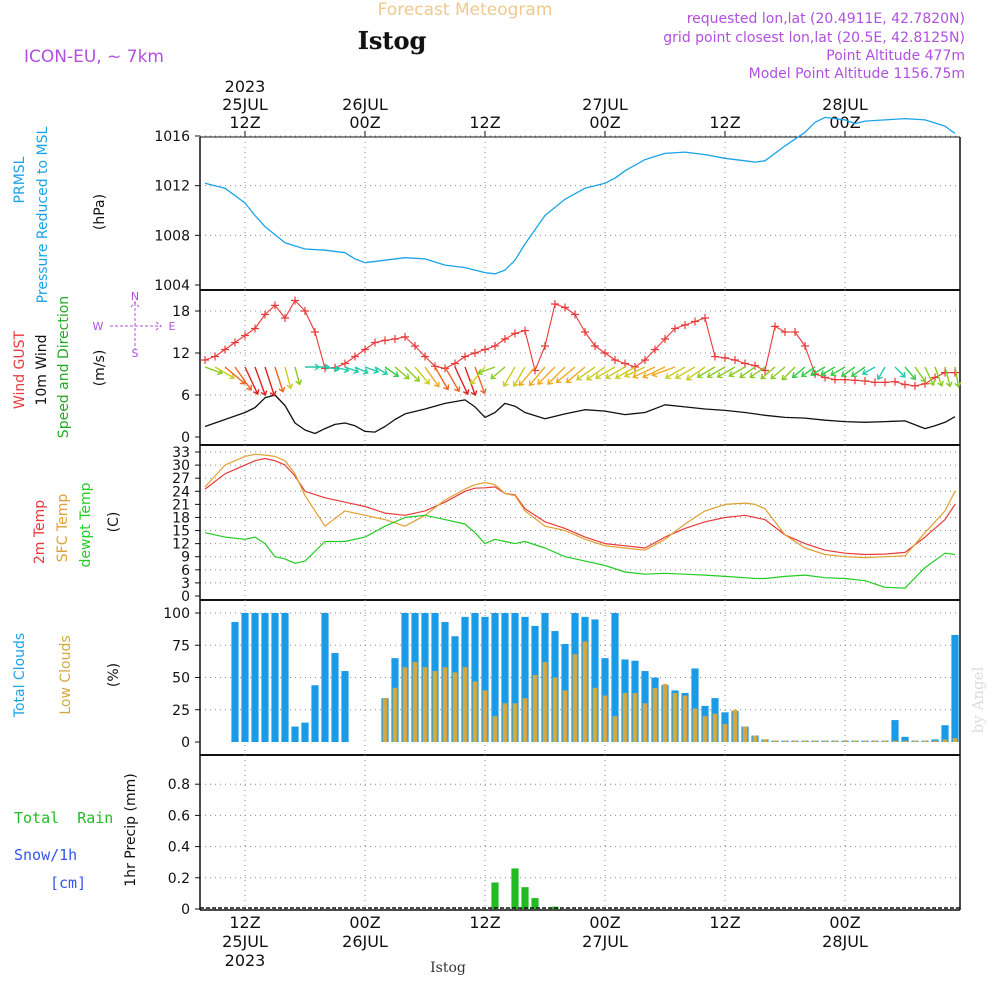 The height and width of the screenshot is (1000, 1000). What do you see at coordinates (515, 888) in the screenshot?
I see `rain-bar` at bounding box center [515, 888].